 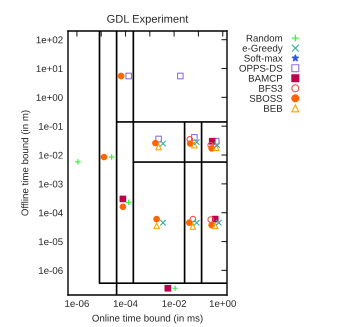 What do you see at coordinates (49, 40) in the screenshot?
I see `y-tick-label: 1e+02` at bounding box center [49, 40].